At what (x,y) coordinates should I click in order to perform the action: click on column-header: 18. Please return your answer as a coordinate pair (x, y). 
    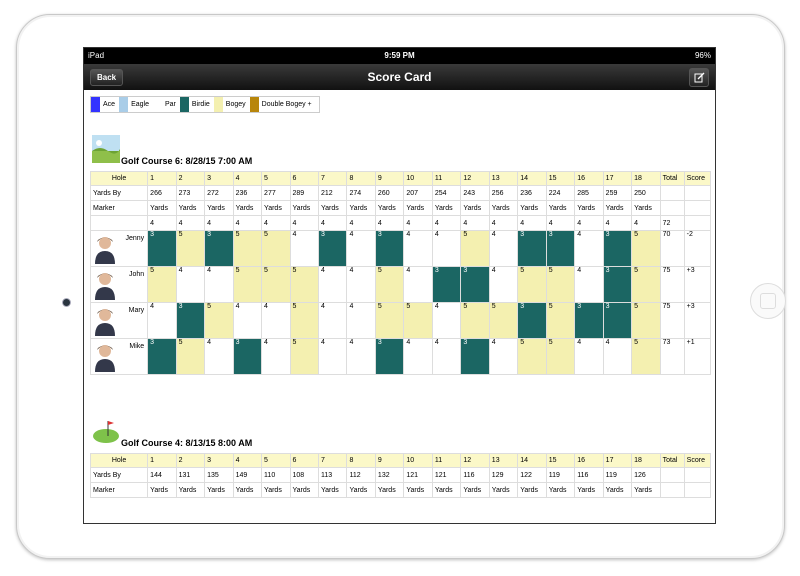
    Looking at the image, I should click on (646, 178).